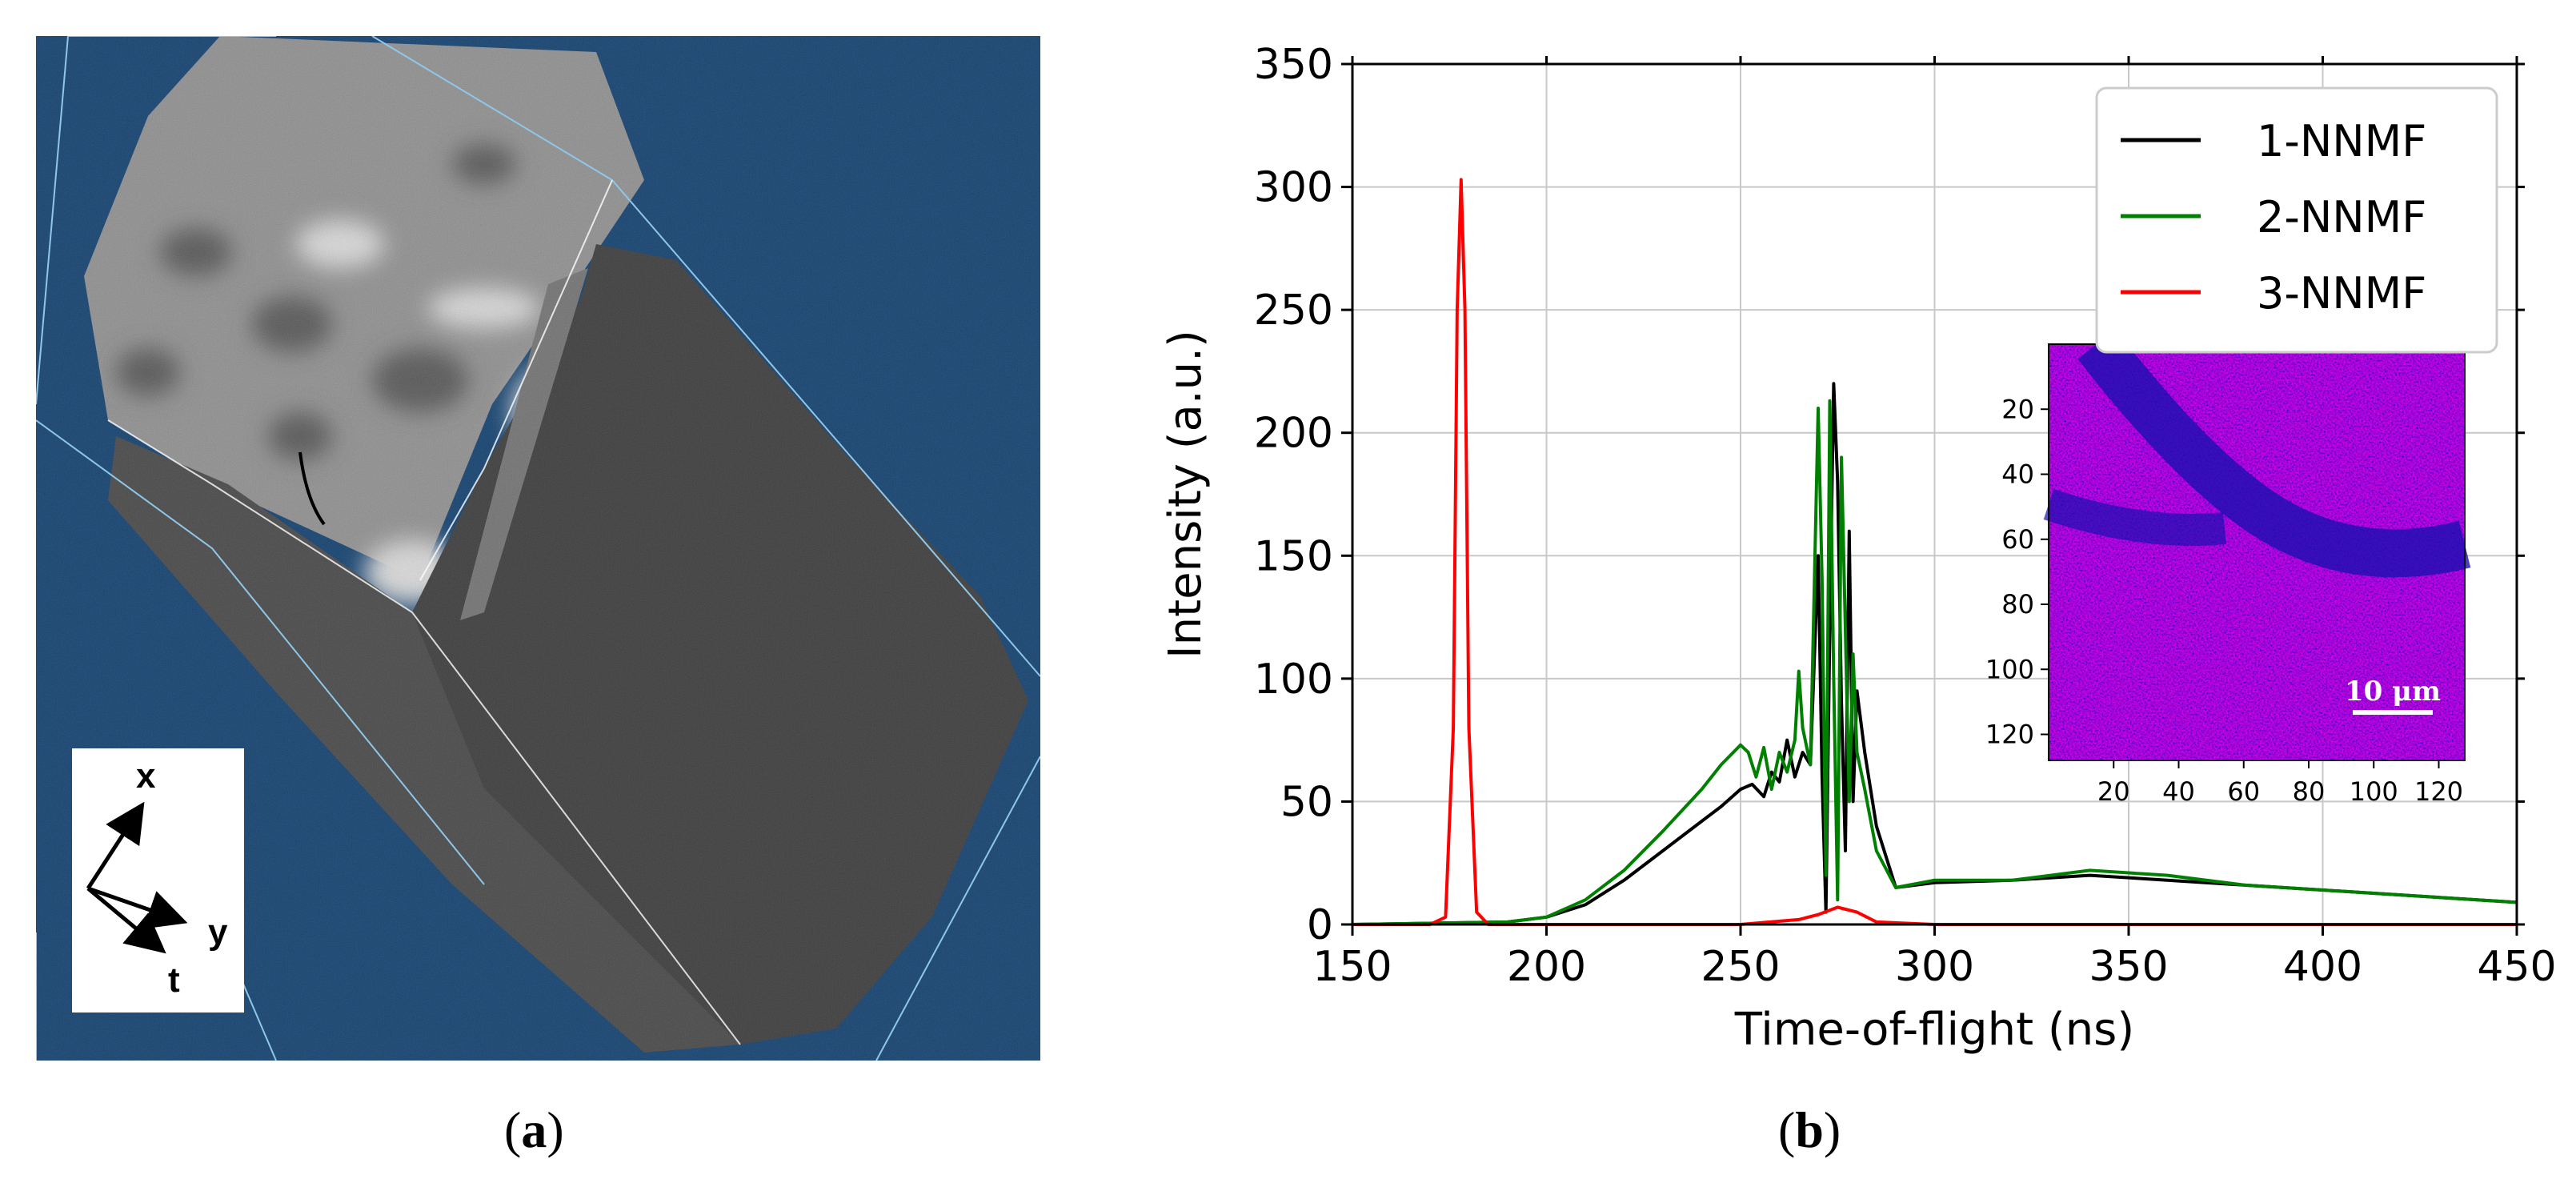 The width and height of the screenshot is (2576, 1203). What do you see at coordinates (1934, 1030) in the screenshot?
I see `x-axis-label: Time-of-flight (ns)` at bounding box center [1934, 1030].